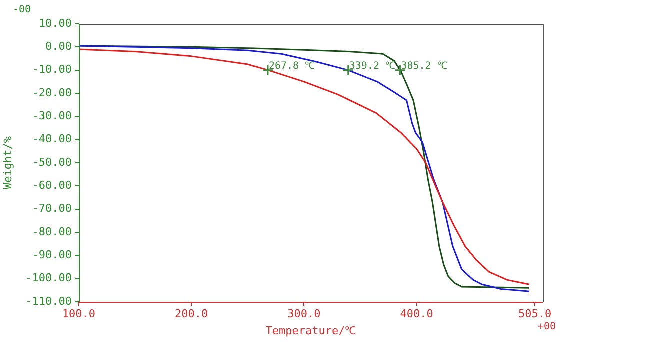 Image resolution: width=646 pixels, height=342 pixels. What do you see at coordinates (535, 313) in the screenshot?
I see `x-tick-label: 505.0` at bounding box center [535, 313].